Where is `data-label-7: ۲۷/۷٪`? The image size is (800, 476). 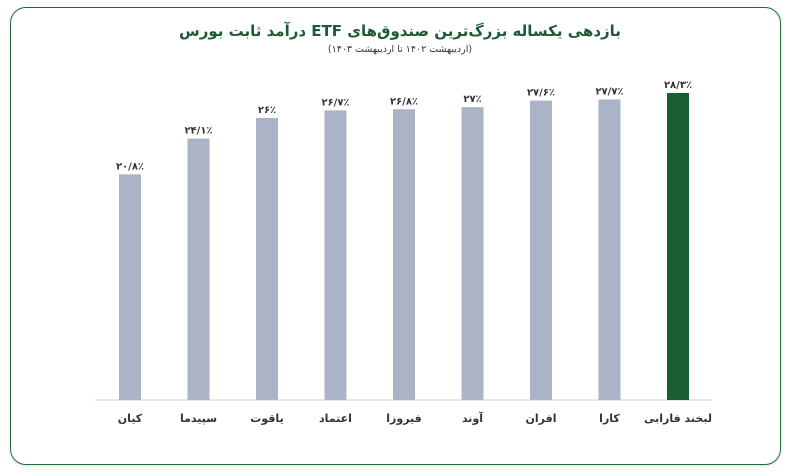 data-label-7: ۲۷/۷٪ is located at coordinates (609, 92).